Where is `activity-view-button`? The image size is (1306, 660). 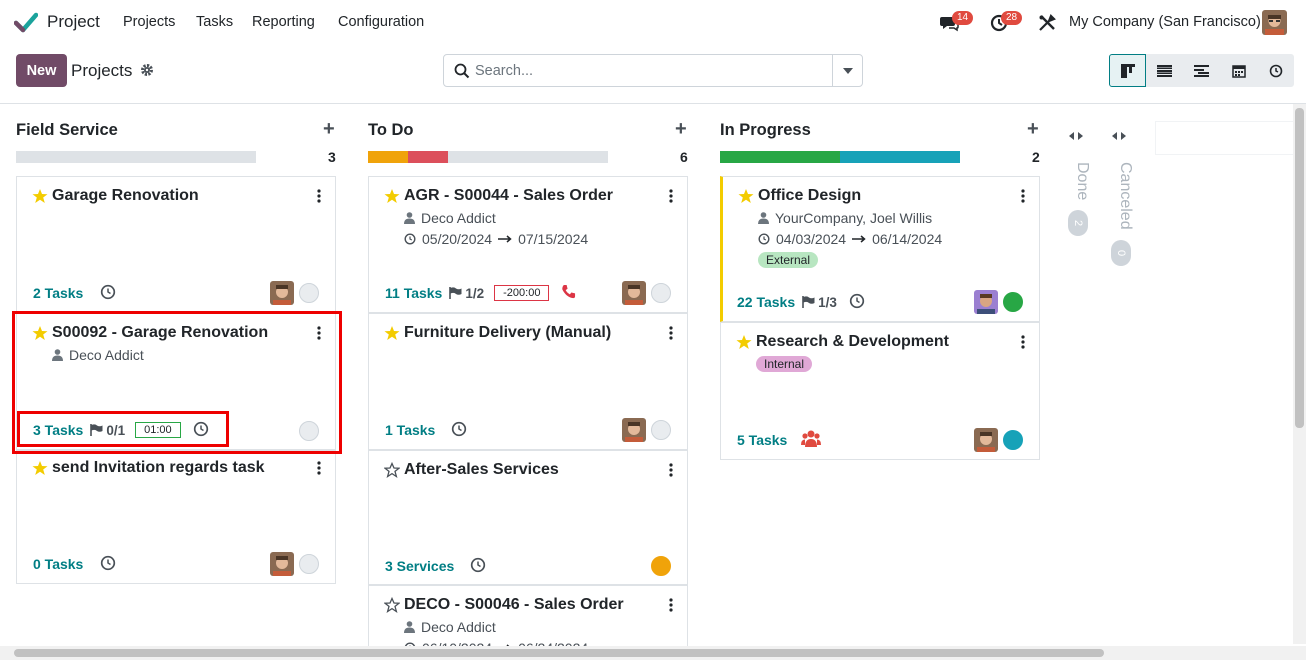
activity-view-button is located at coordinates (1275, 70).